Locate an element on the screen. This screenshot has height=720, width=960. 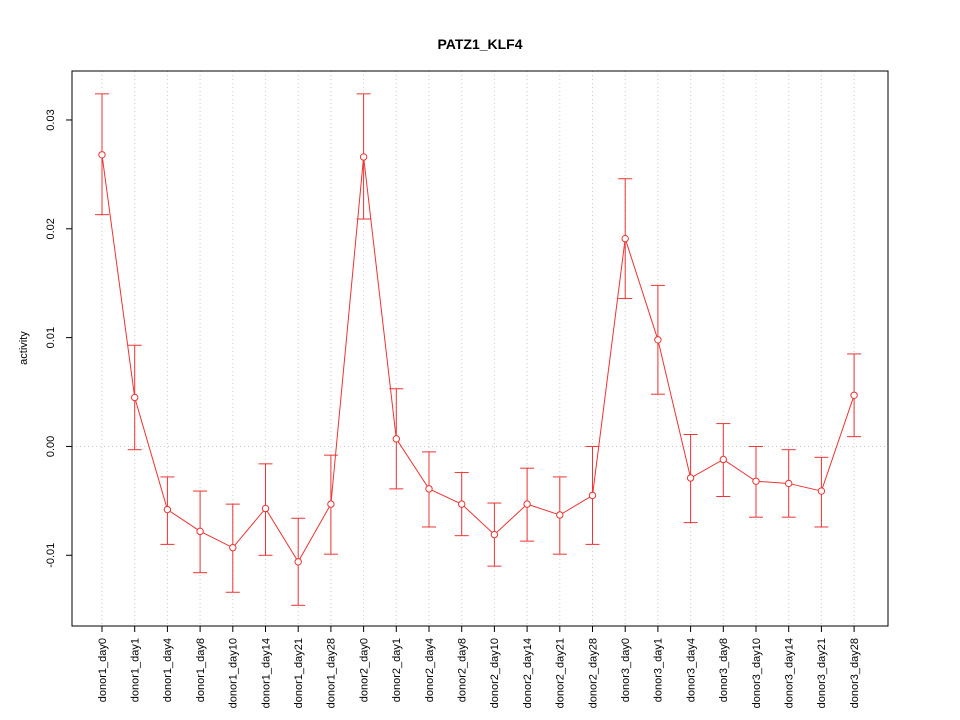
x-tick-label: donor2_day4 is located at coordinates (430, 670).